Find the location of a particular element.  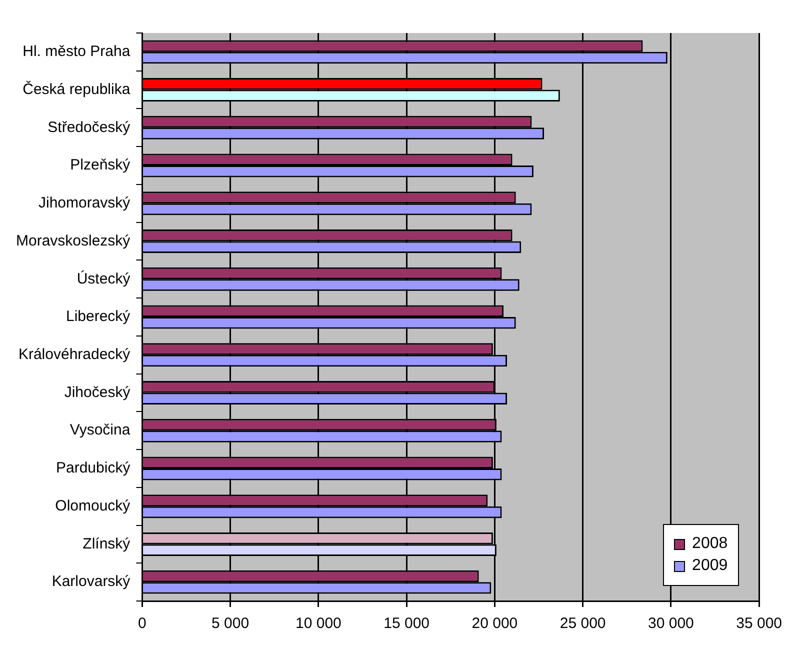

x-tick-label: 25 000 is located at coordinates (583, 623).